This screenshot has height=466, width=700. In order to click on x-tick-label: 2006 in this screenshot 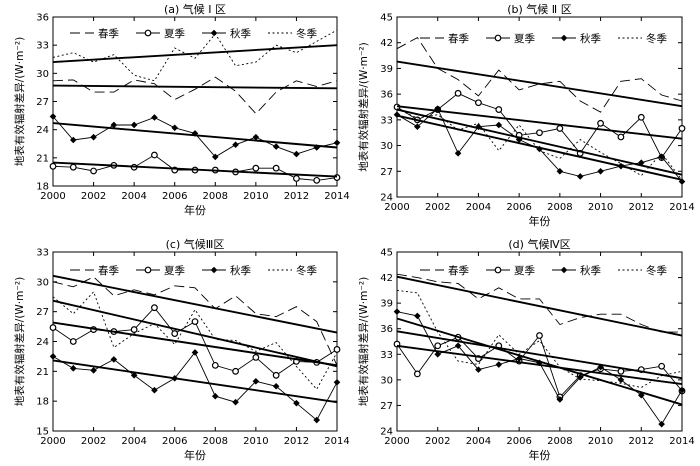, I will do `click(518, 207)`.